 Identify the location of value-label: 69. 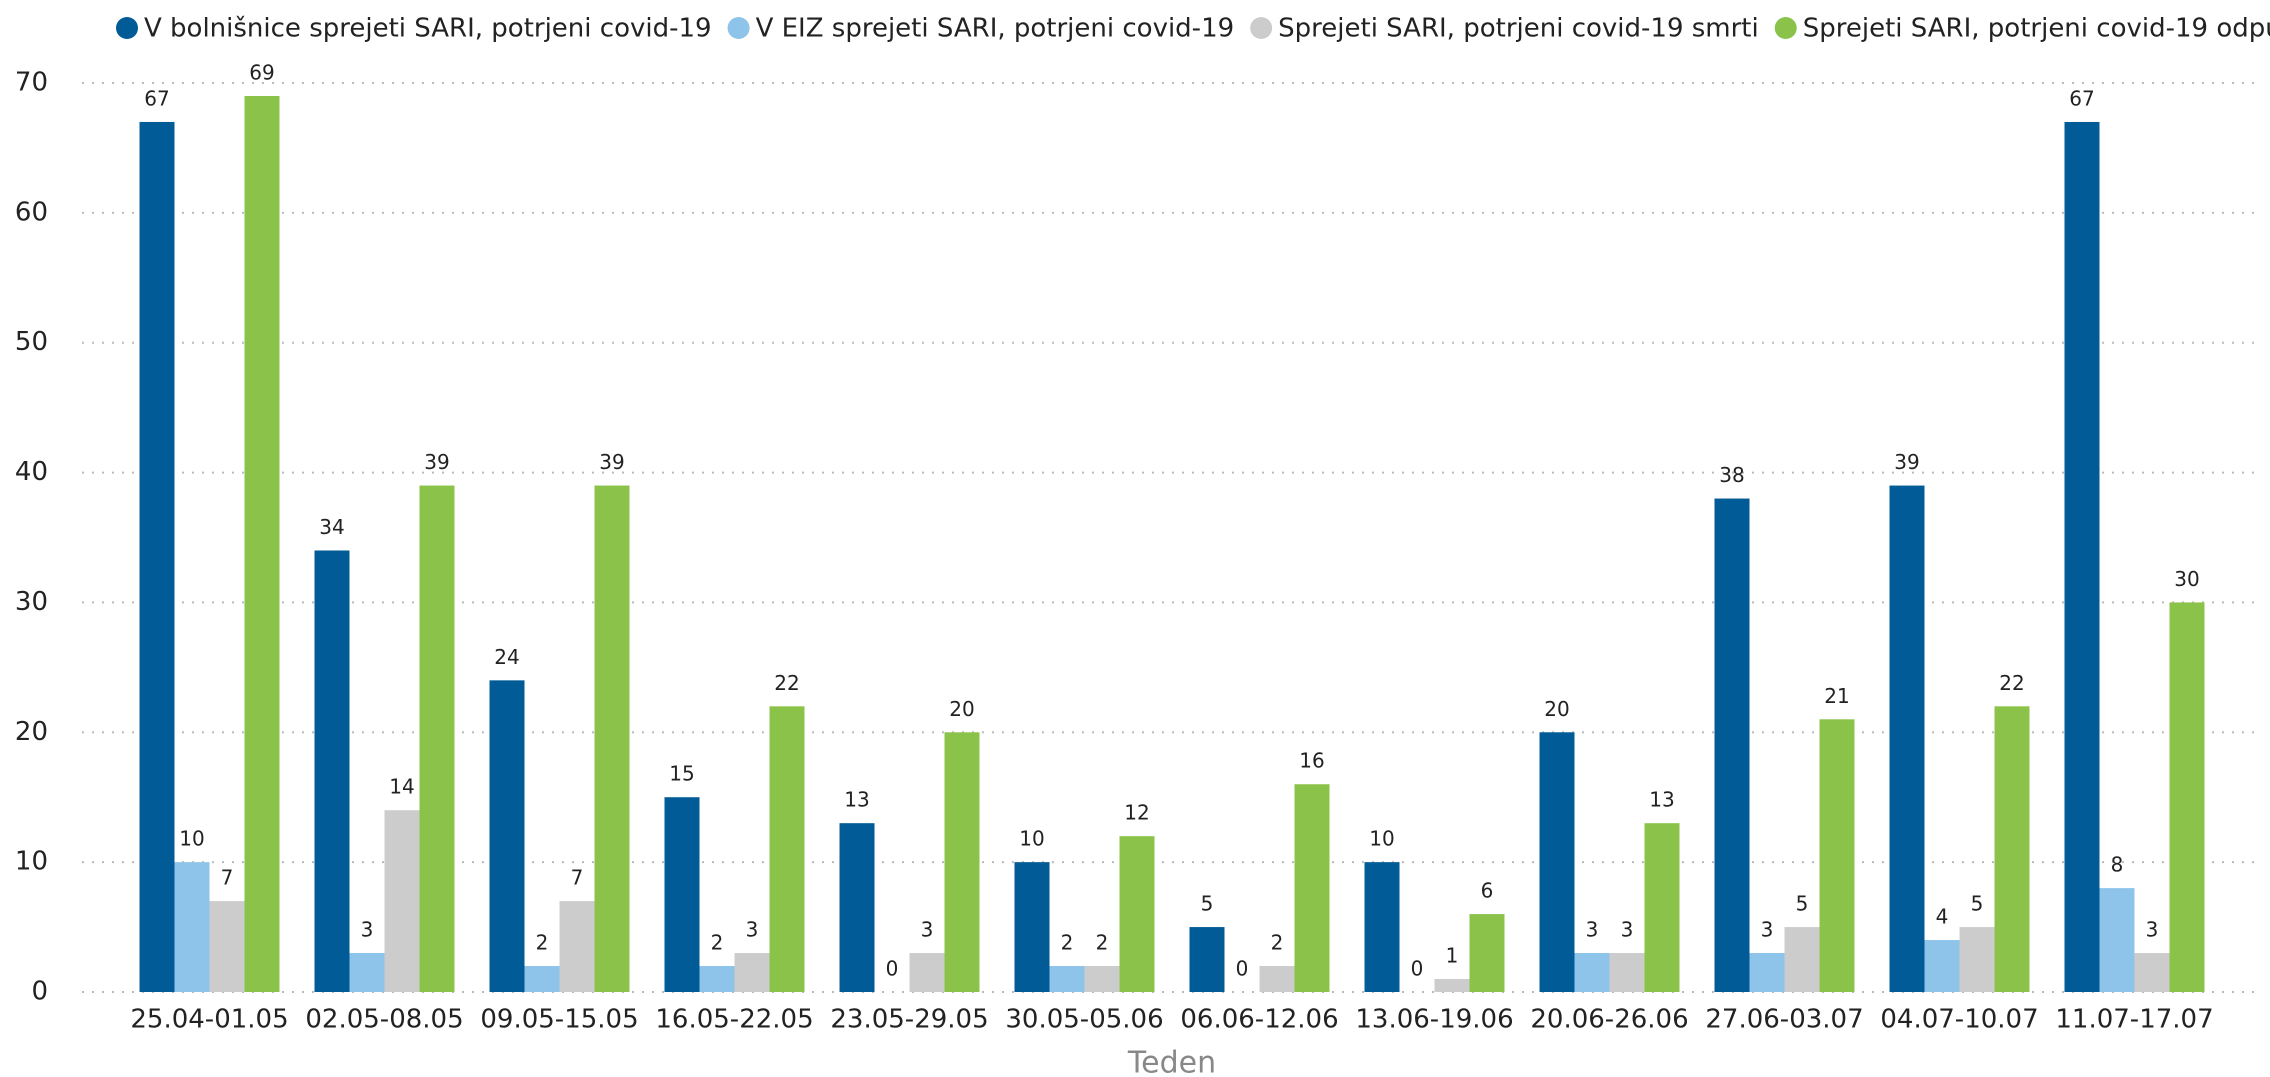
(261, 72).